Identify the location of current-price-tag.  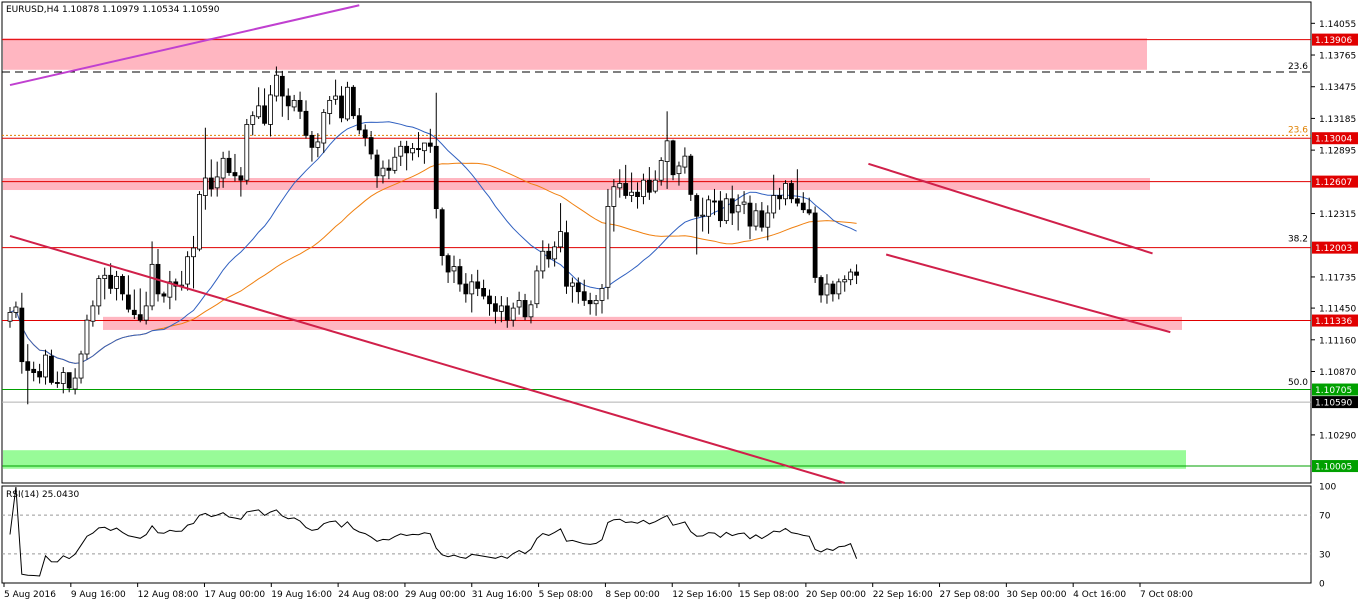
(1335, 402).